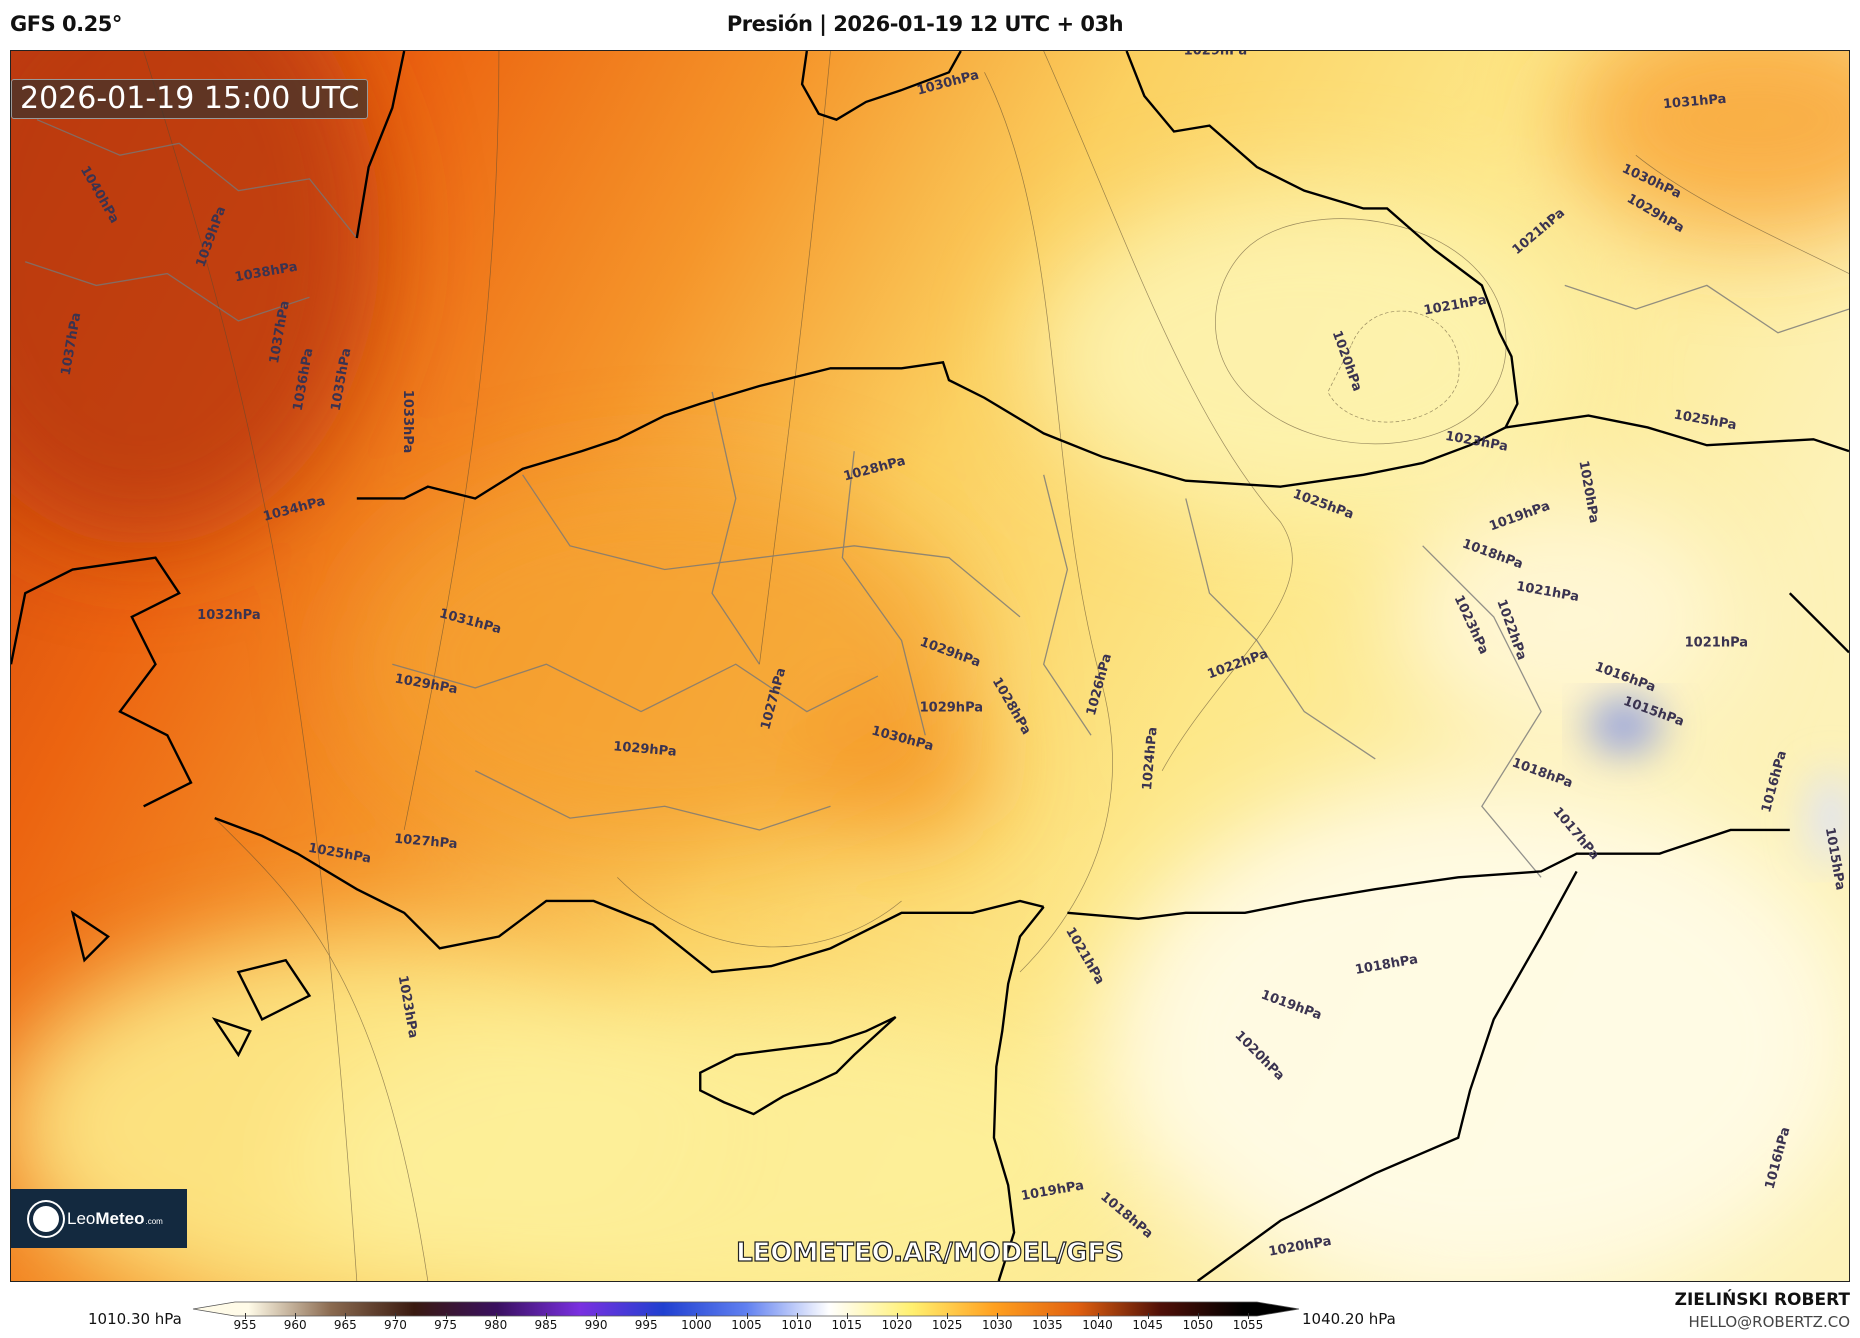 This screenshot has width=1860, height=1338. Describe the element at coordinates (1762, 1300) in the screenshot. I see `author-name: ZIELIŃSKI ROBERT` at that location.